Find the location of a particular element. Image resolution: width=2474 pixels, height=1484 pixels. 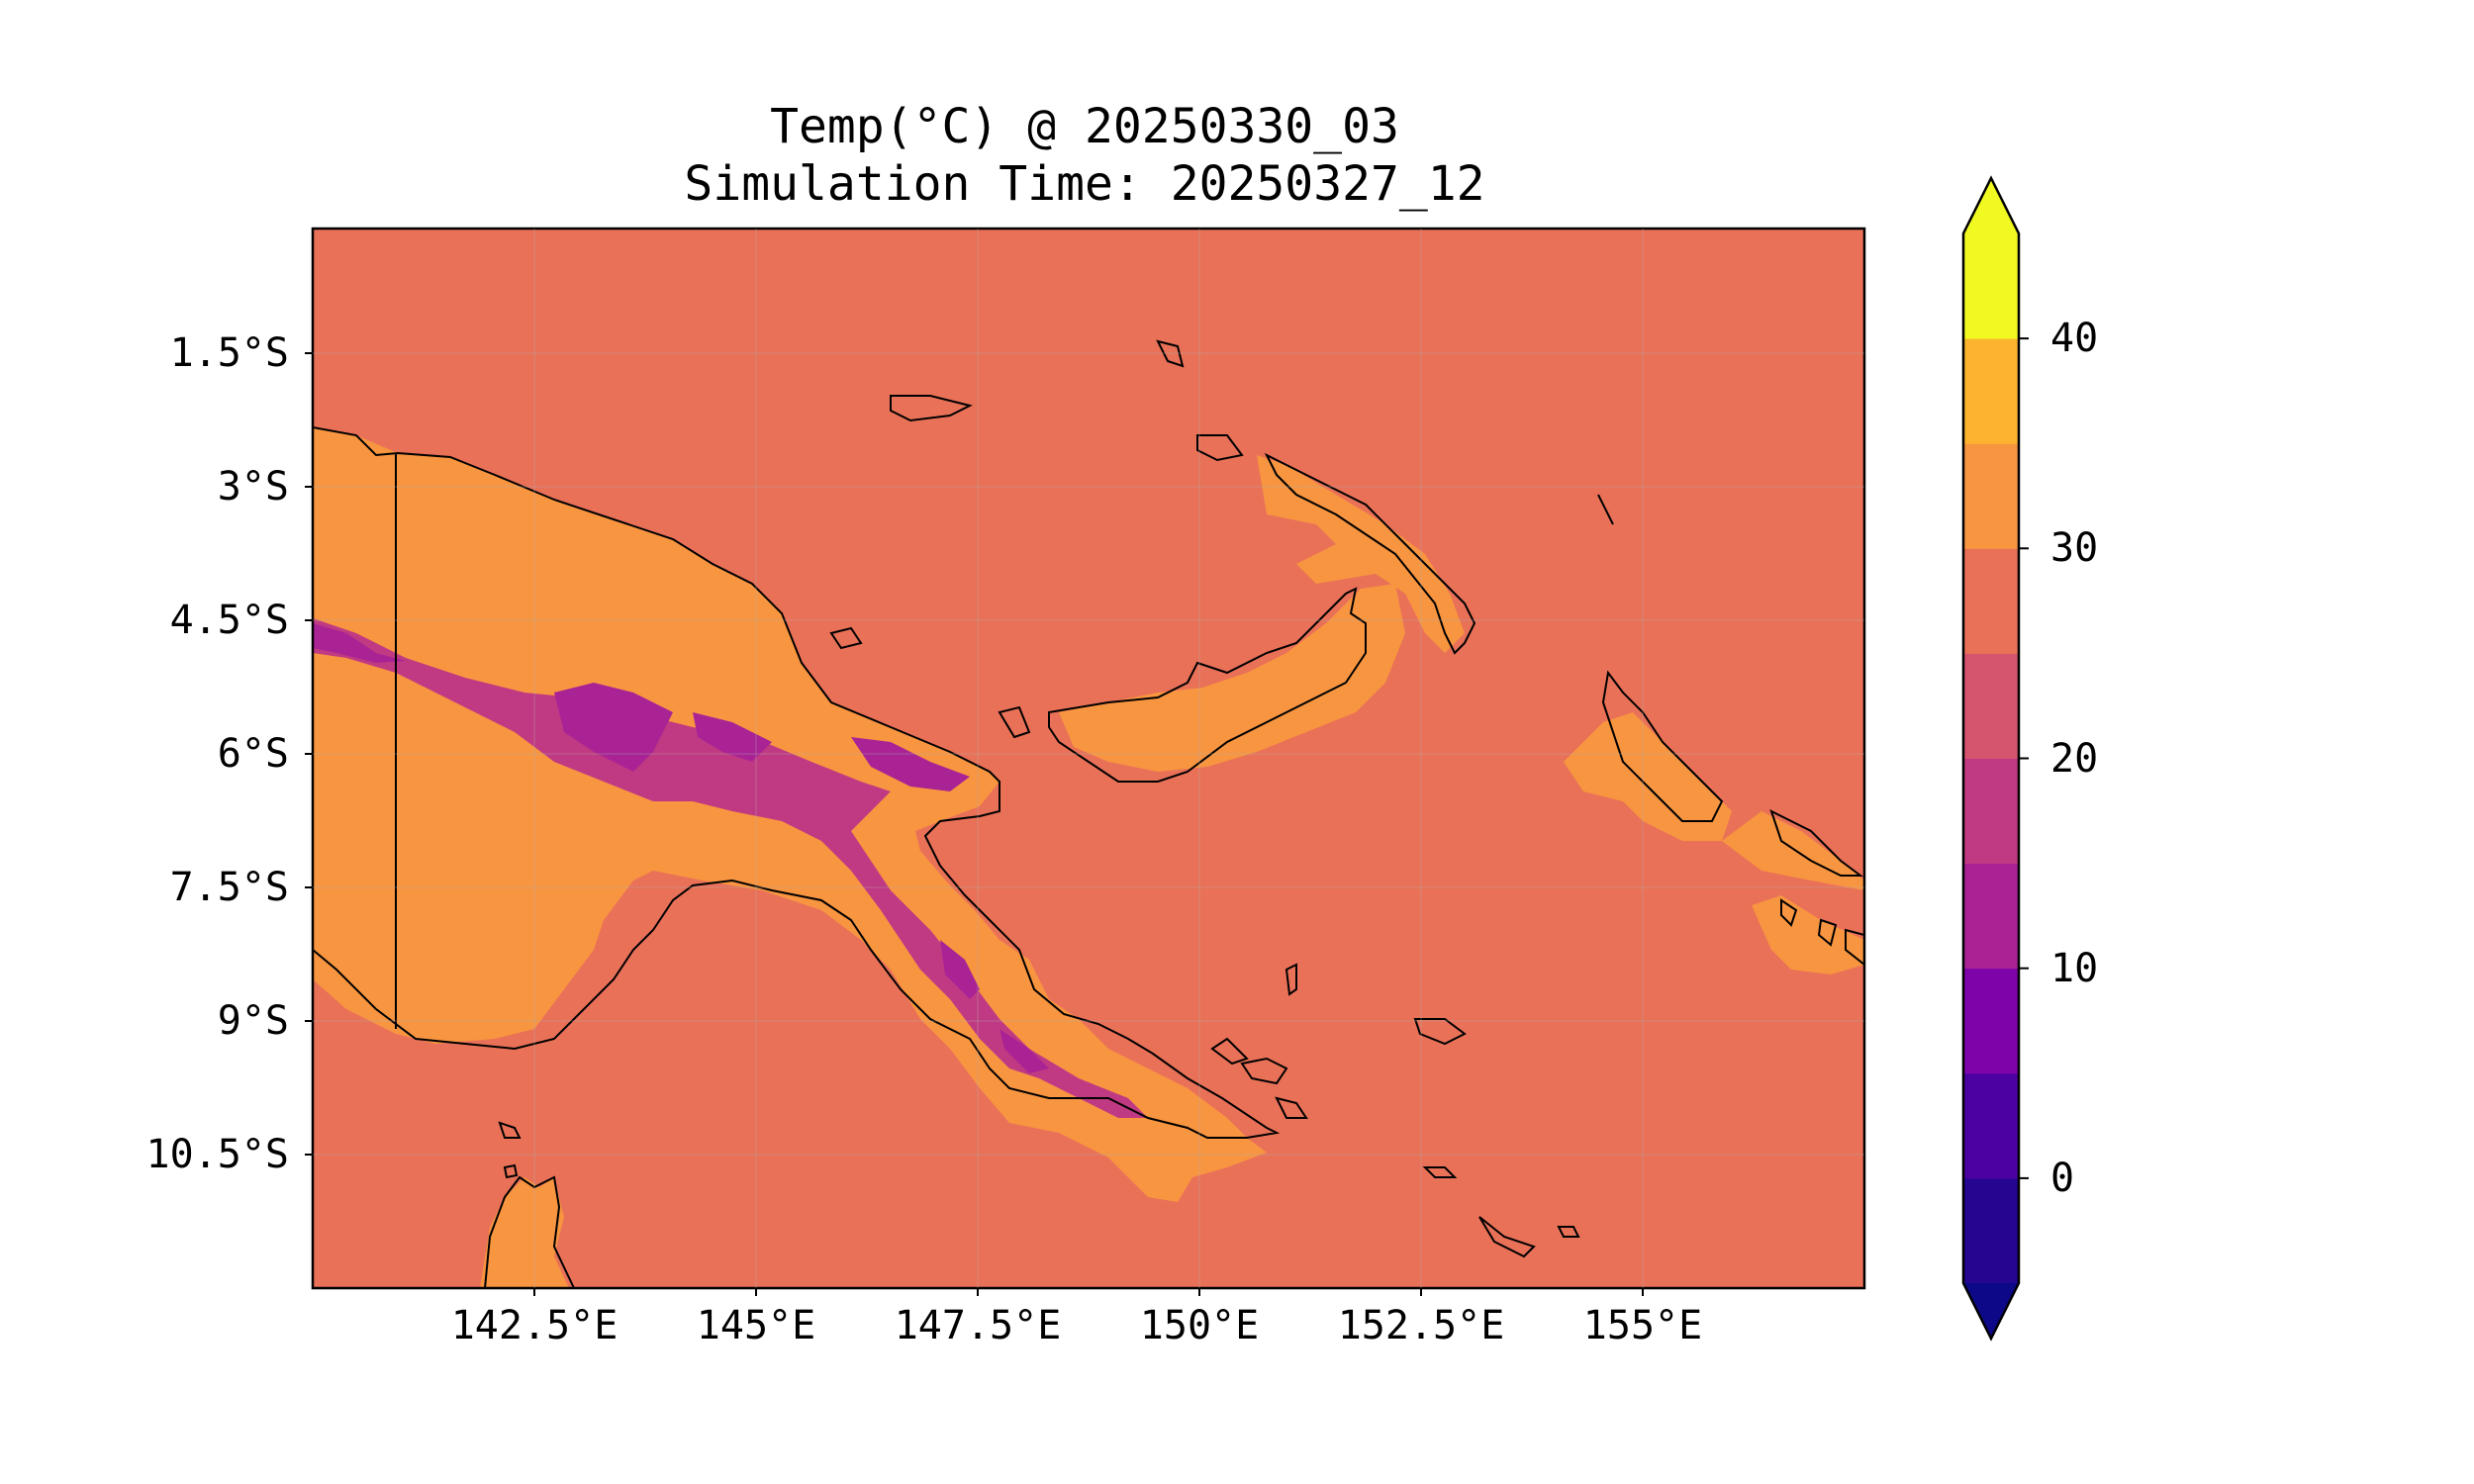

new-britain-lowland is located at coordinates (1232, 678).